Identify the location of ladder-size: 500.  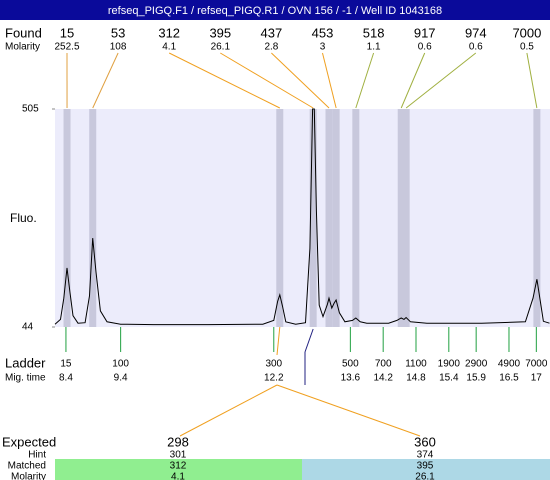
(350, 364).